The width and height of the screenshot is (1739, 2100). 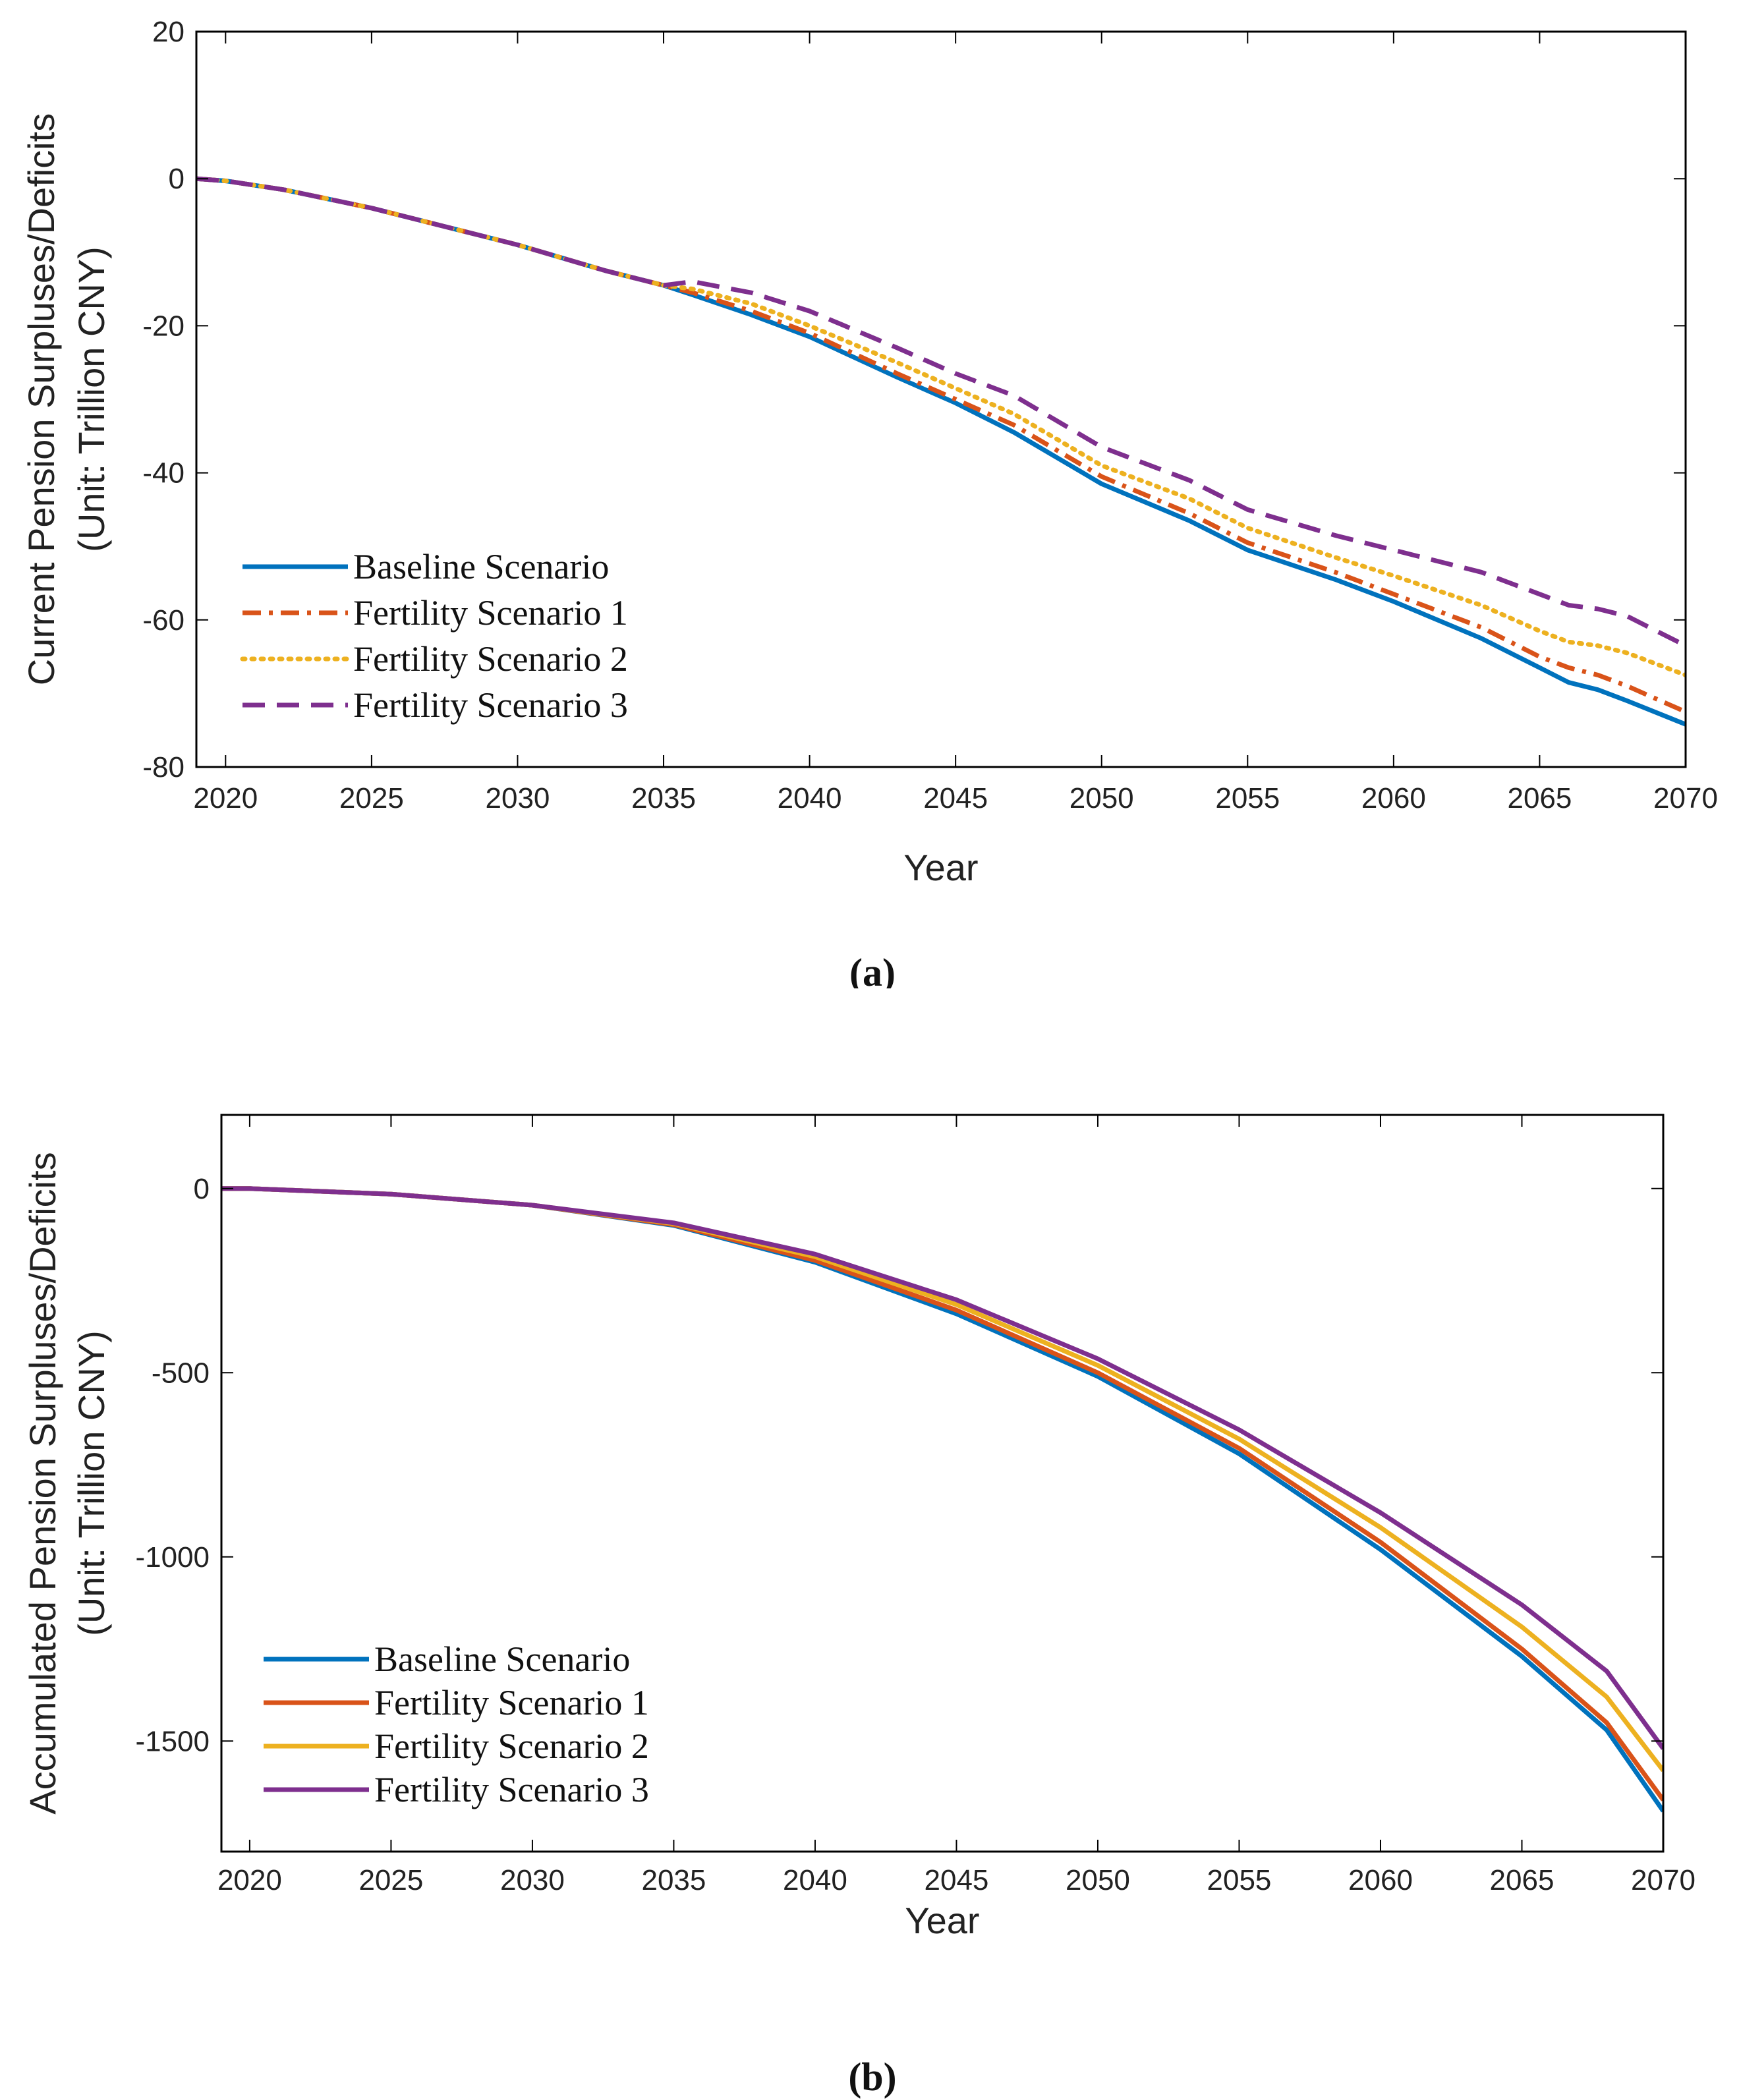 I want to click on y-axis-label-line1: Accumulated Pension Surpluses/Deficits, so click(x=42, y=1483).